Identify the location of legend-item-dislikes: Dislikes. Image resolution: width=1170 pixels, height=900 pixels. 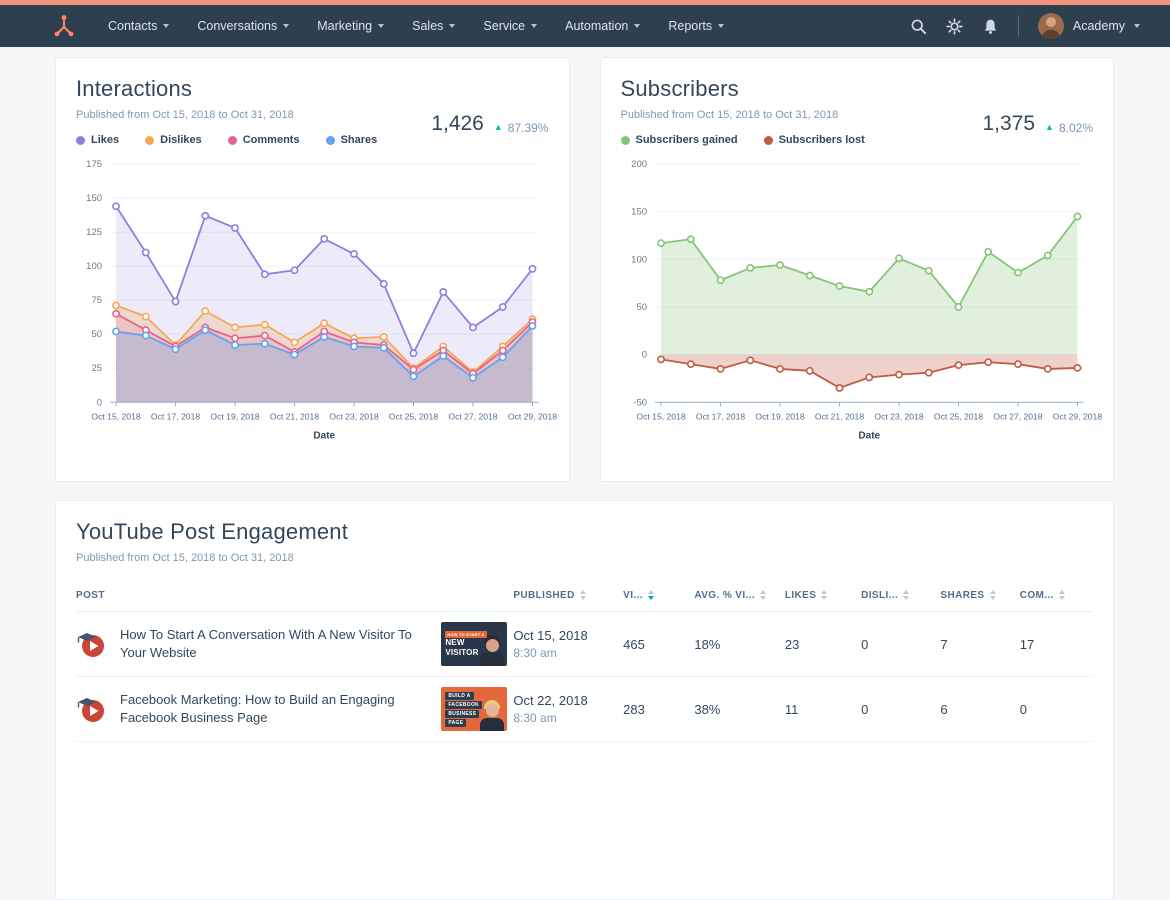
(173, 140).